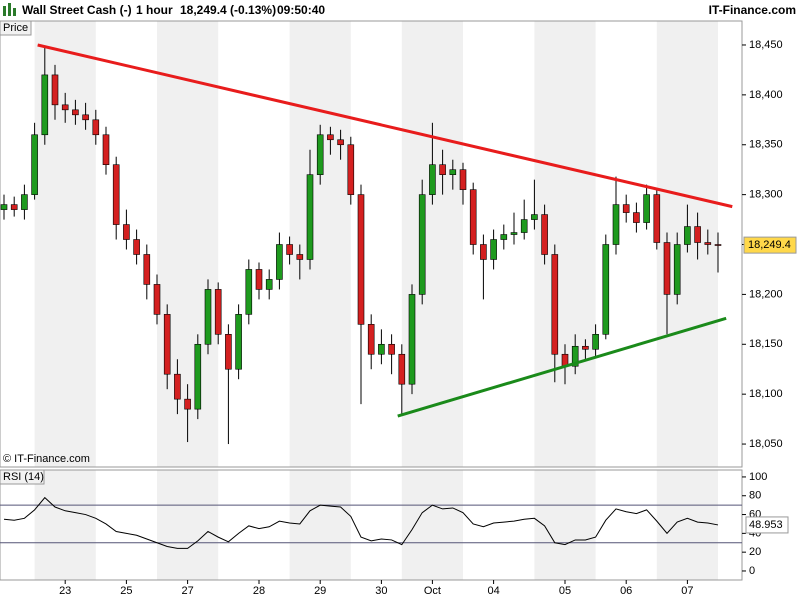 The width and height of the screenshot is (800, 600). Describe the element at coordinates (766, 195) in the screenshot. I see `y-tick-label: 18,300` at that location.